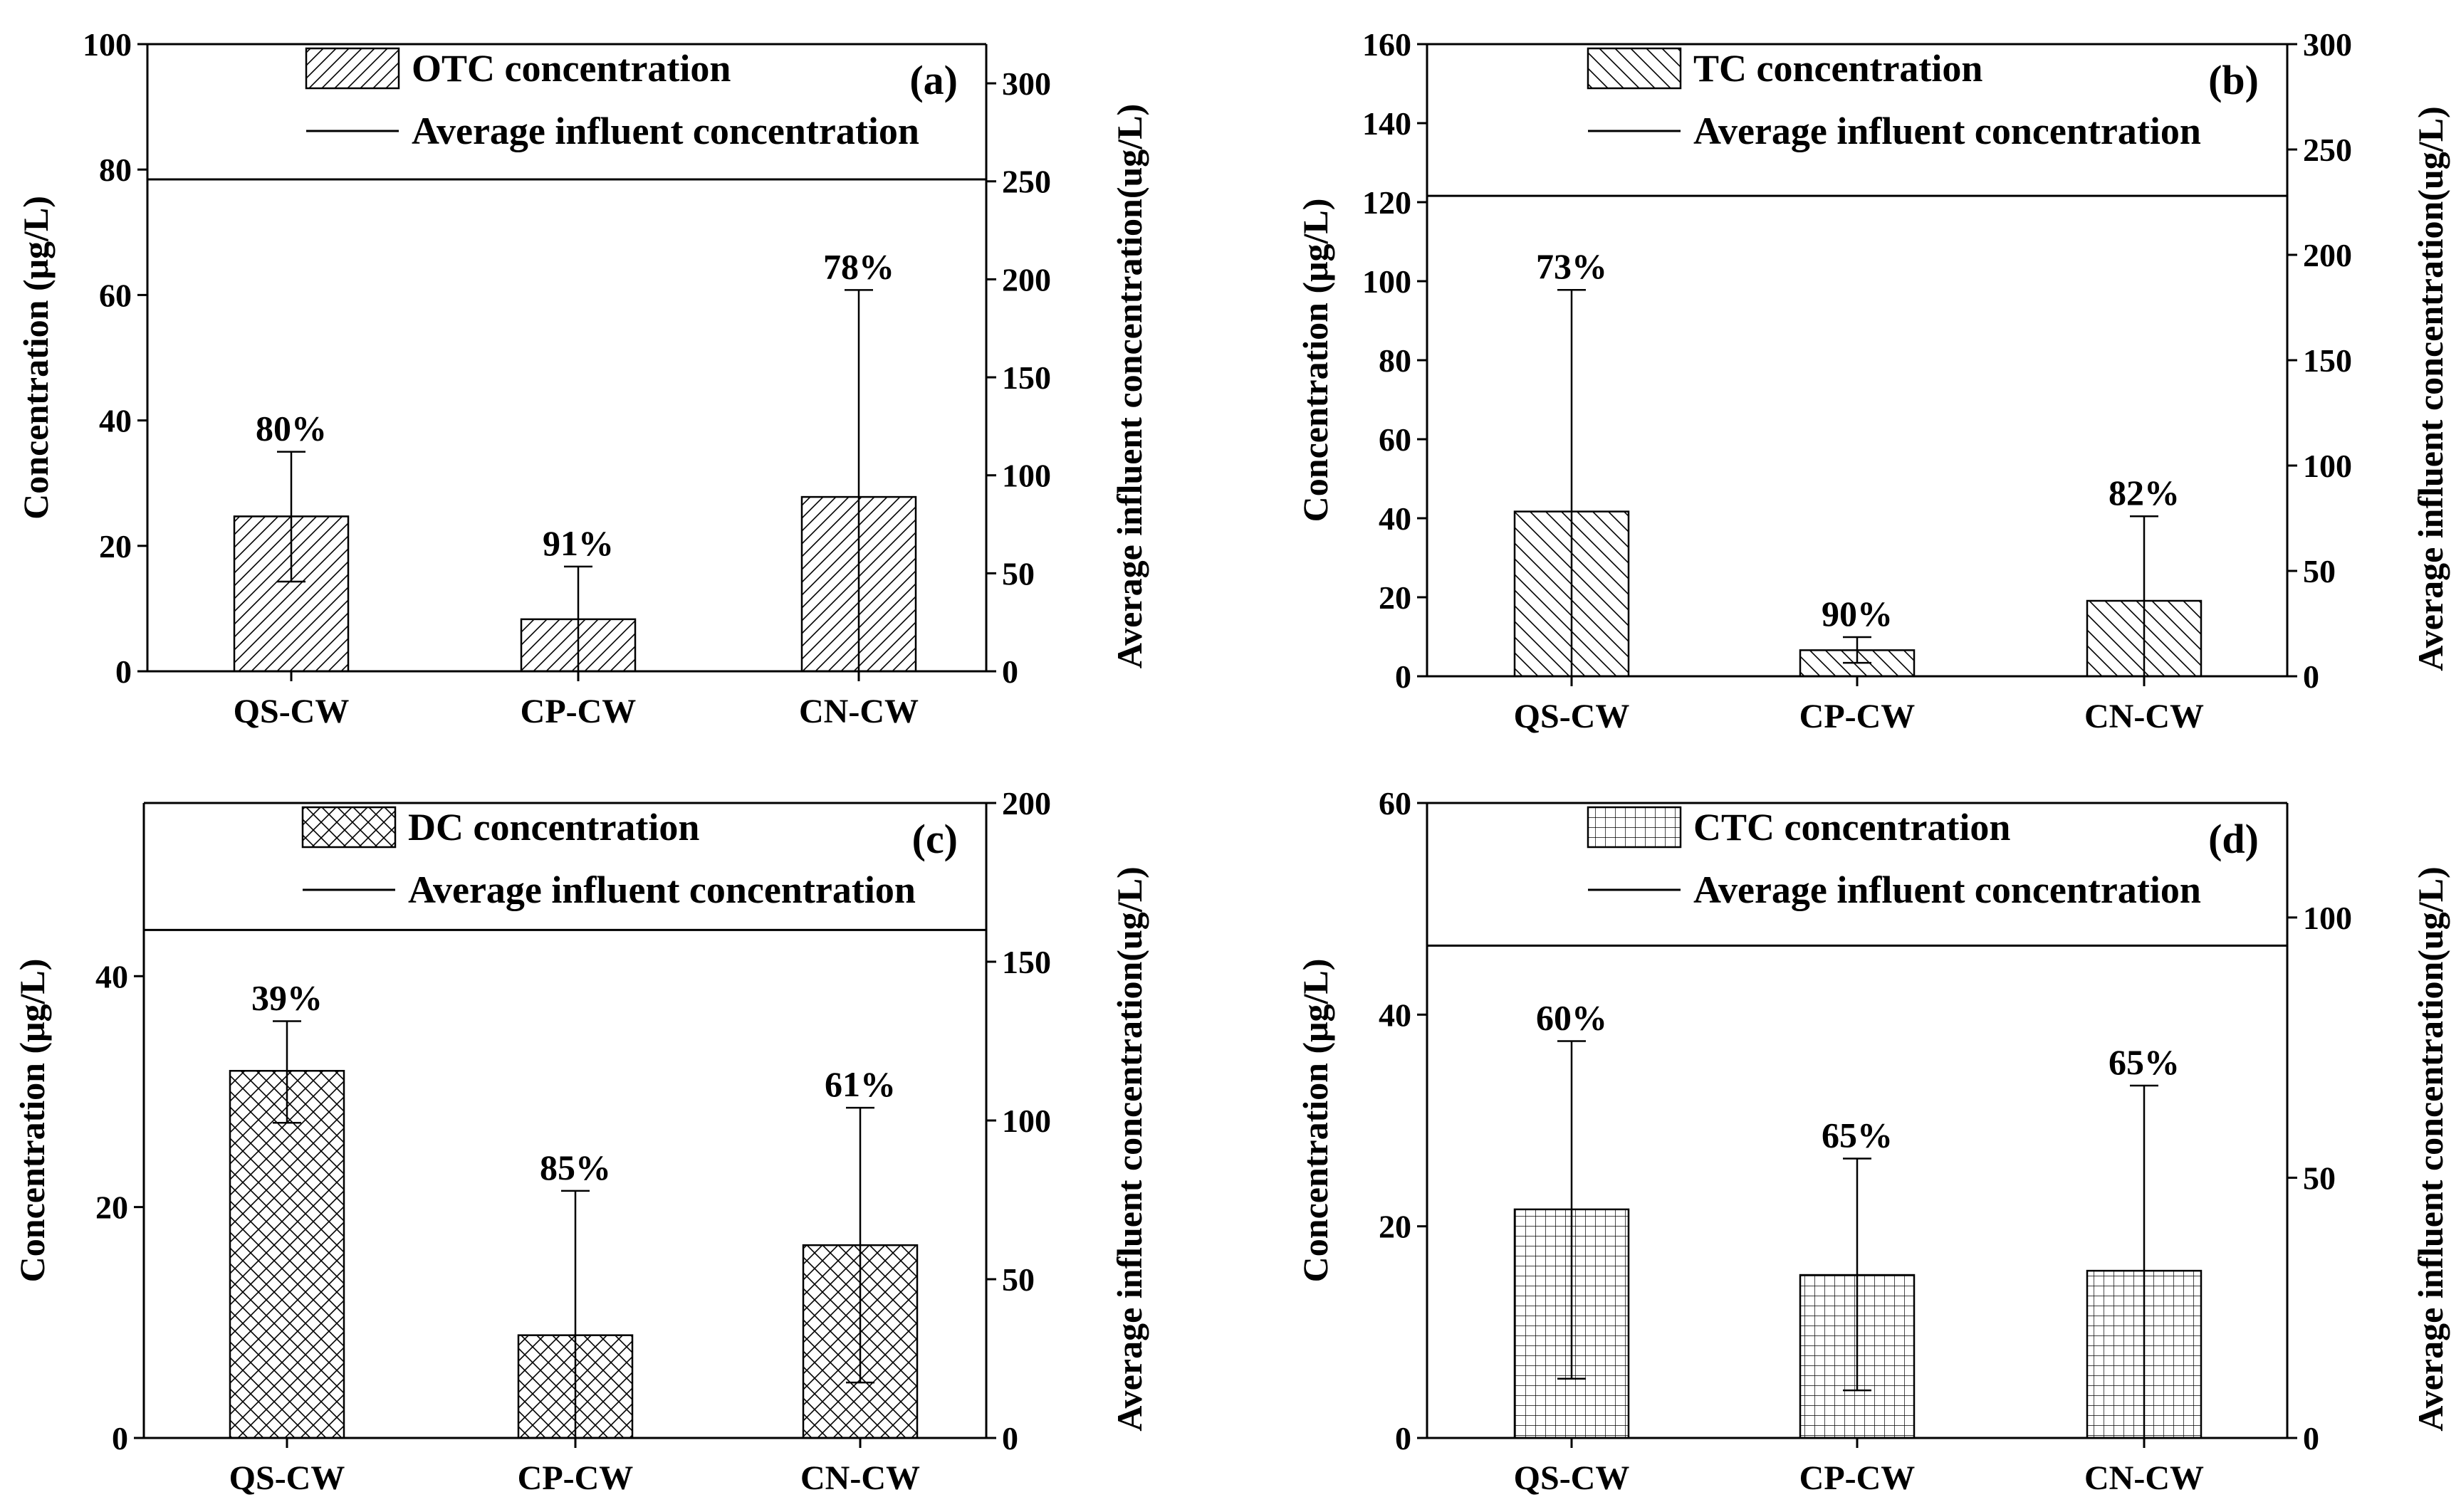 The width and height of the screenshot is (2461, 1512). What do you see at coordinates (579, 543) in the screenshot?
I see `removal-label: 91%` at bounding box center [579, 543].